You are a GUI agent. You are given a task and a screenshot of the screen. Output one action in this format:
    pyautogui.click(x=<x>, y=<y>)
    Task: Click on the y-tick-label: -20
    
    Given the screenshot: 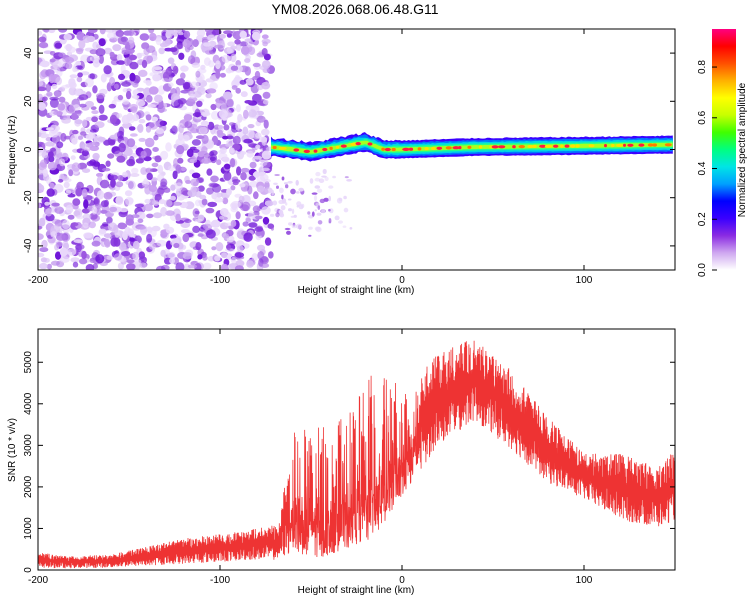 What is the action you would take?
    pyautogui.click(x=28, y=197)
    